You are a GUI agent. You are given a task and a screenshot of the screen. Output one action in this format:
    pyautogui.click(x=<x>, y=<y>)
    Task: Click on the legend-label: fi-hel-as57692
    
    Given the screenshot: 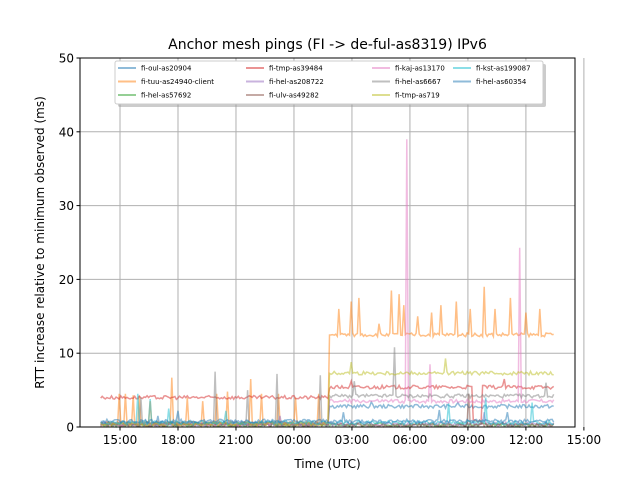 What is the action you would take?
    pyautogui.click(x=166, y=96)
    